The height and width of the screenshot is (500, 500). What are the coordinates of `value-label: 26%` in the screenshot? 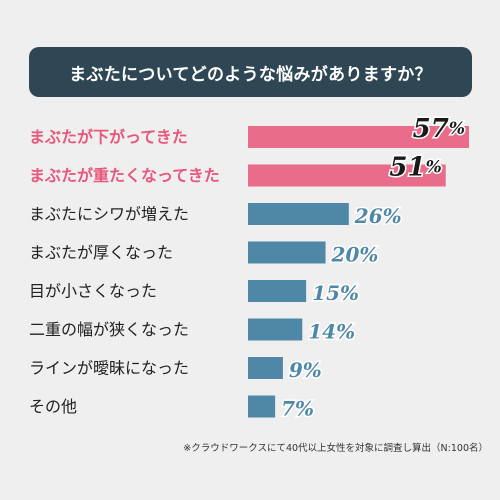 It's located at (378, 216).